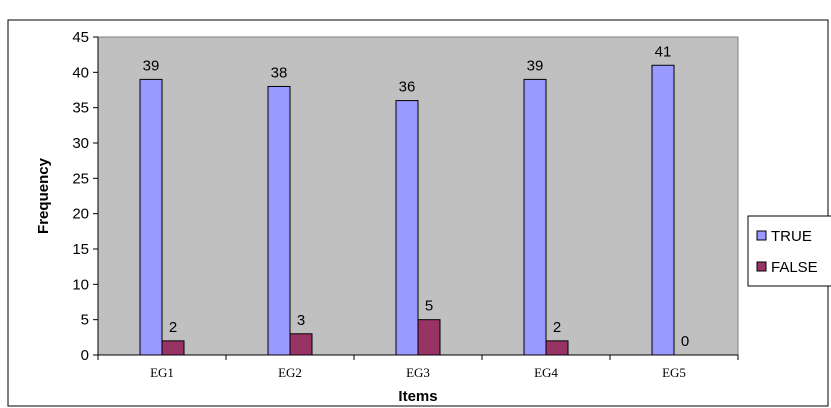  Describe the element at coordinates (85, 355) in the screenshot. I see `y-tick-label: 0` at that location.